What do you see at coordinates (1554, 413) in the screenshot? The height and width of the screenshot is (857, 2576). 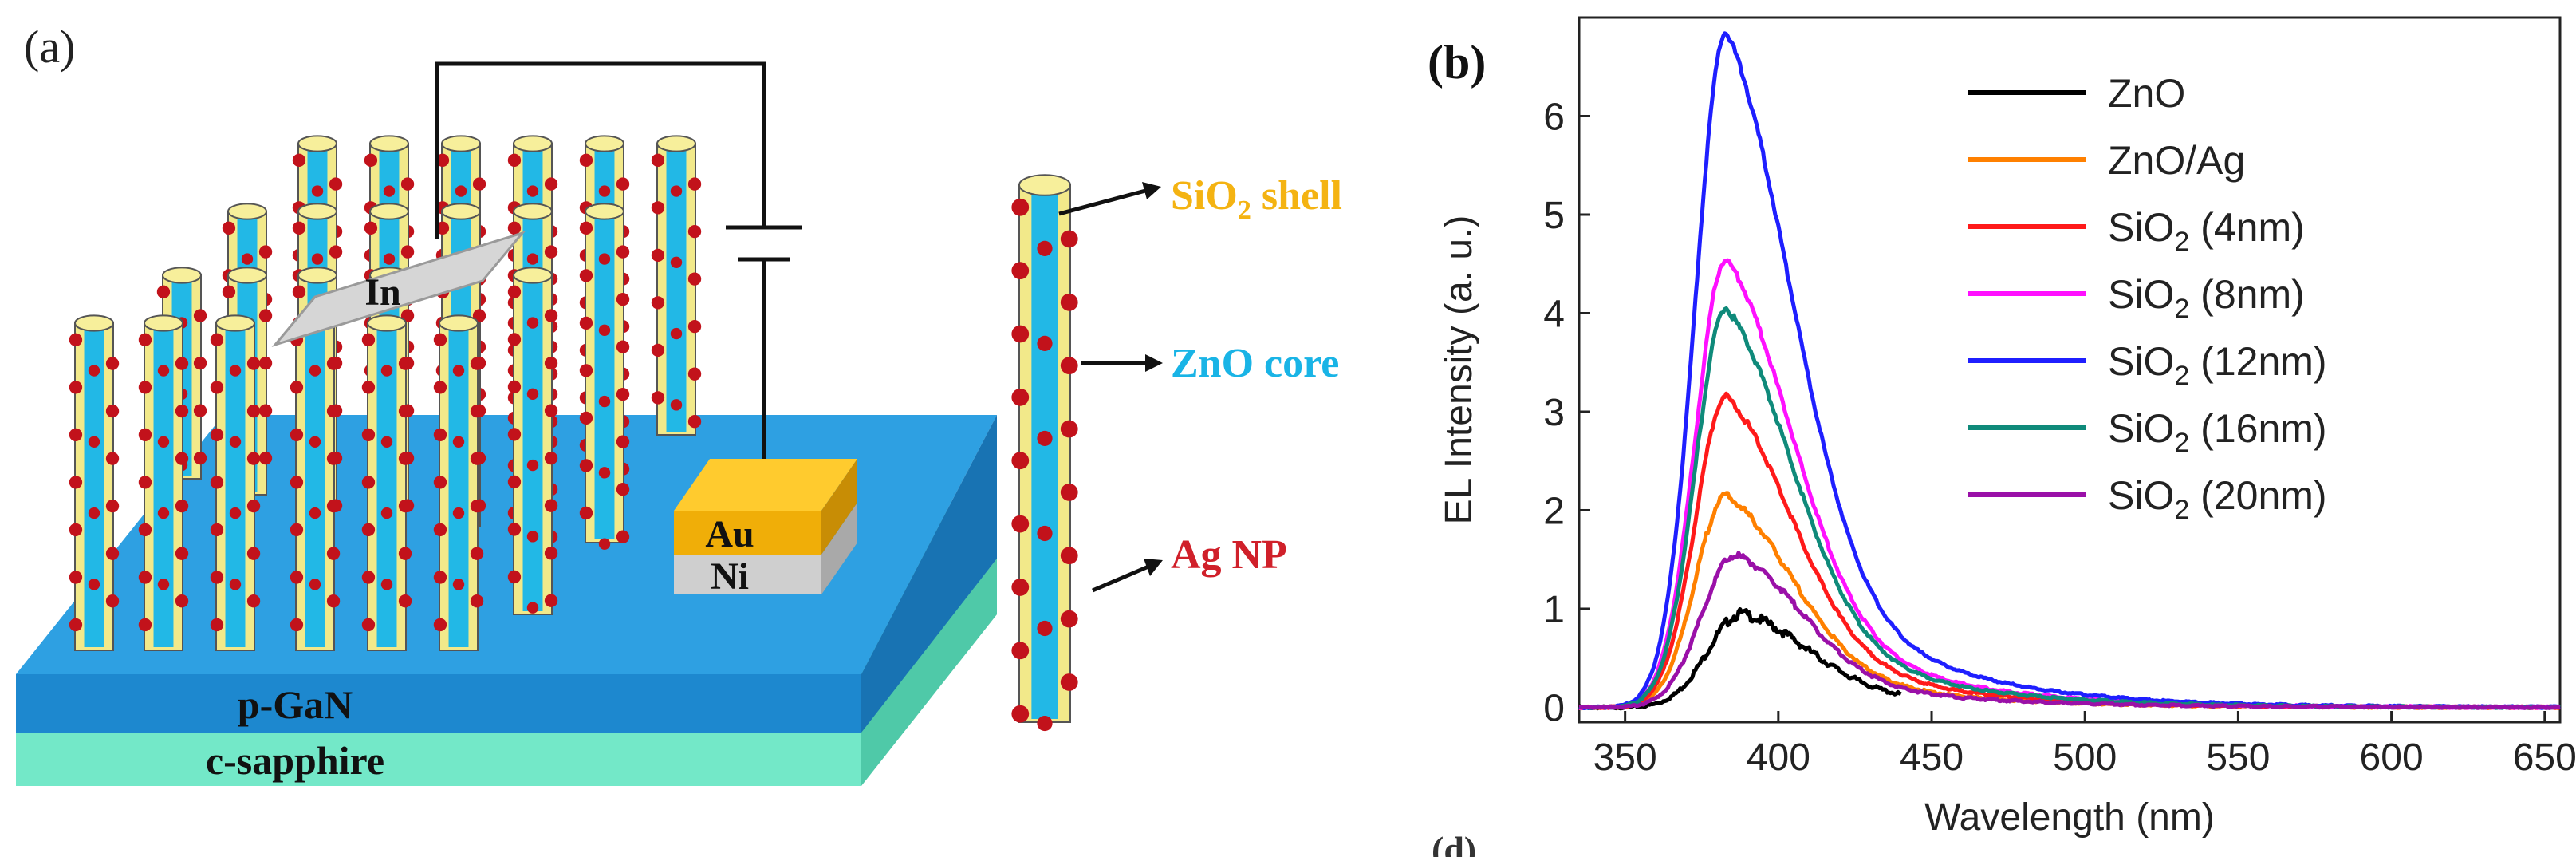 I see `y-tick-label: 3` at bounding box center [1554, 413].